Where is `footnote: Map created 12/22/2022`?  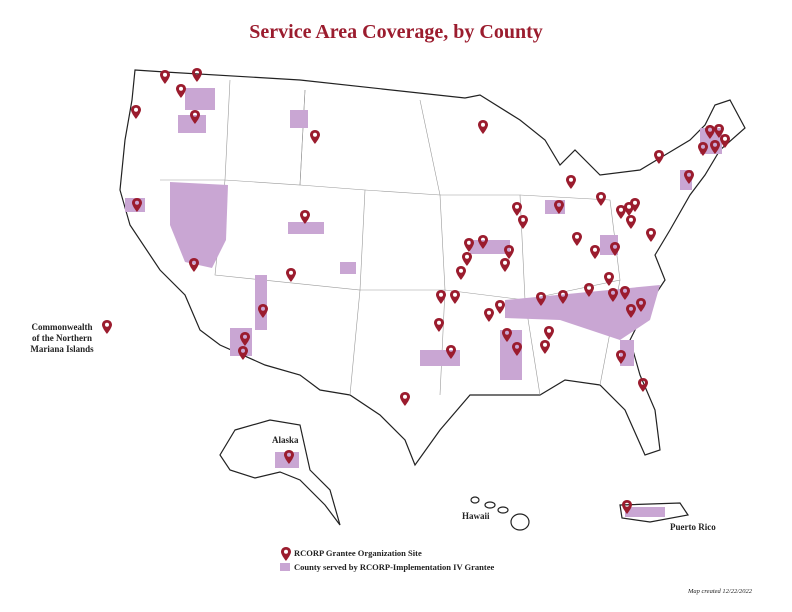
footnote: Map created 12/22/2022 is located at coordinates (720, 591).